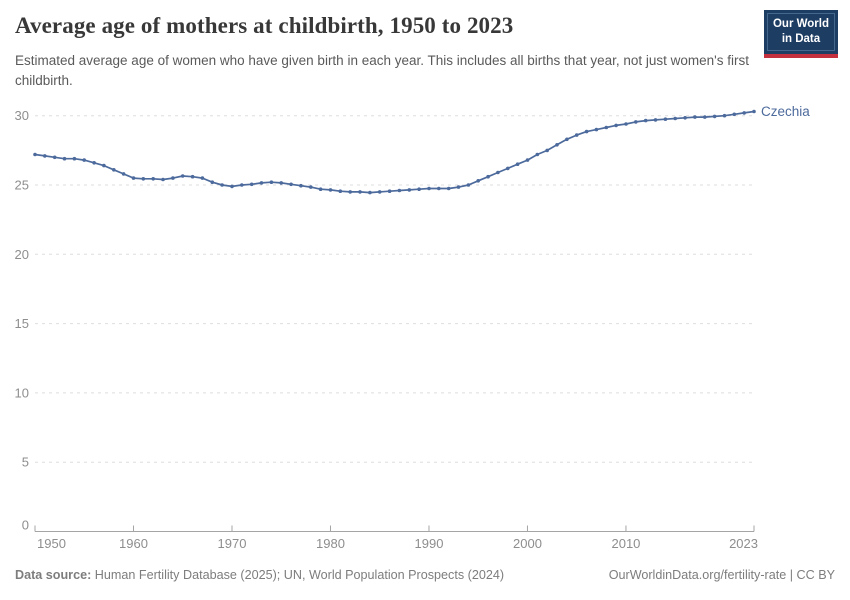 The height and width of the screenshot is (600, 850). Describe the element at coordinates (429, 543) in the screenshot. I see `svg-text: 1990` at that location.